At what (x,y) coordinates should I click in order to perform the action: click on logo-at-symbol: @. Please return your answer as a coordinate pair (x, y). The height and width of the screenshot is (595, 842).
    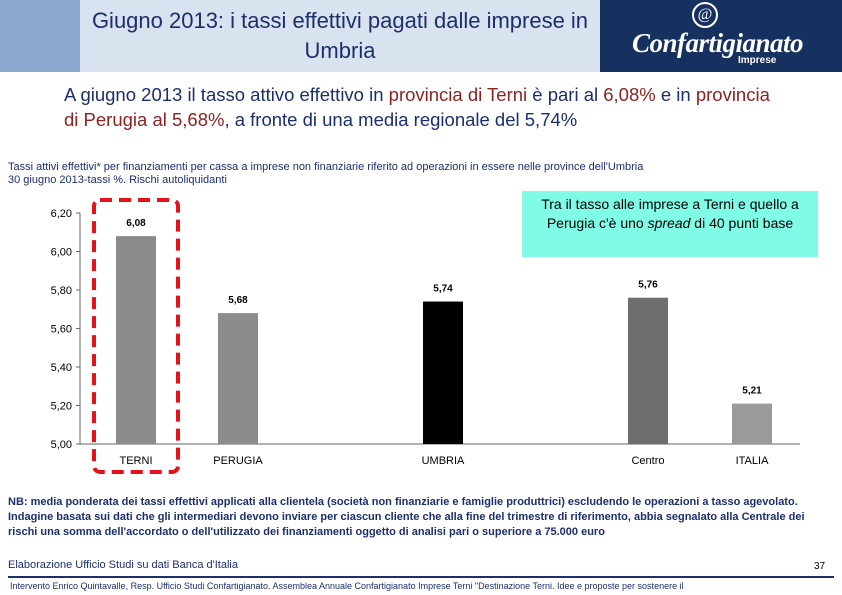
    Looking at the image, I should click on (705, 15).